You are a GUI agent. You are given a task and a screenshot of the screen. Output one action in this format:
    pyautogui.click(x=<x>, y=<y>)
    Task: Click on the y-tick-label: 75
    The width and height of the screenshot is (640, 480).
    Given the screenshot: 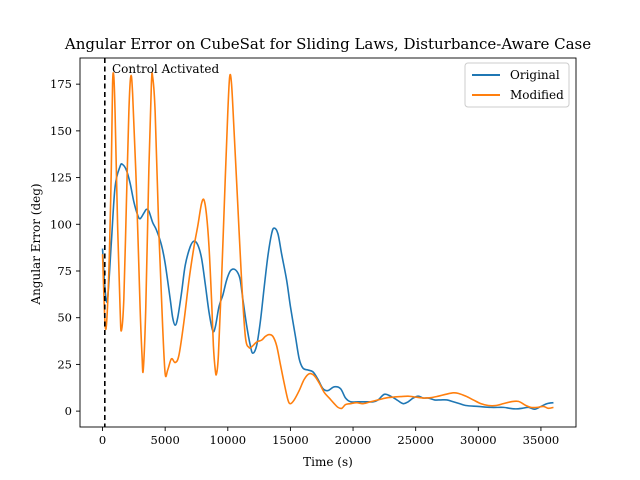 What is the action you would take?
    pyautogui.click(x=64, y=271)
    